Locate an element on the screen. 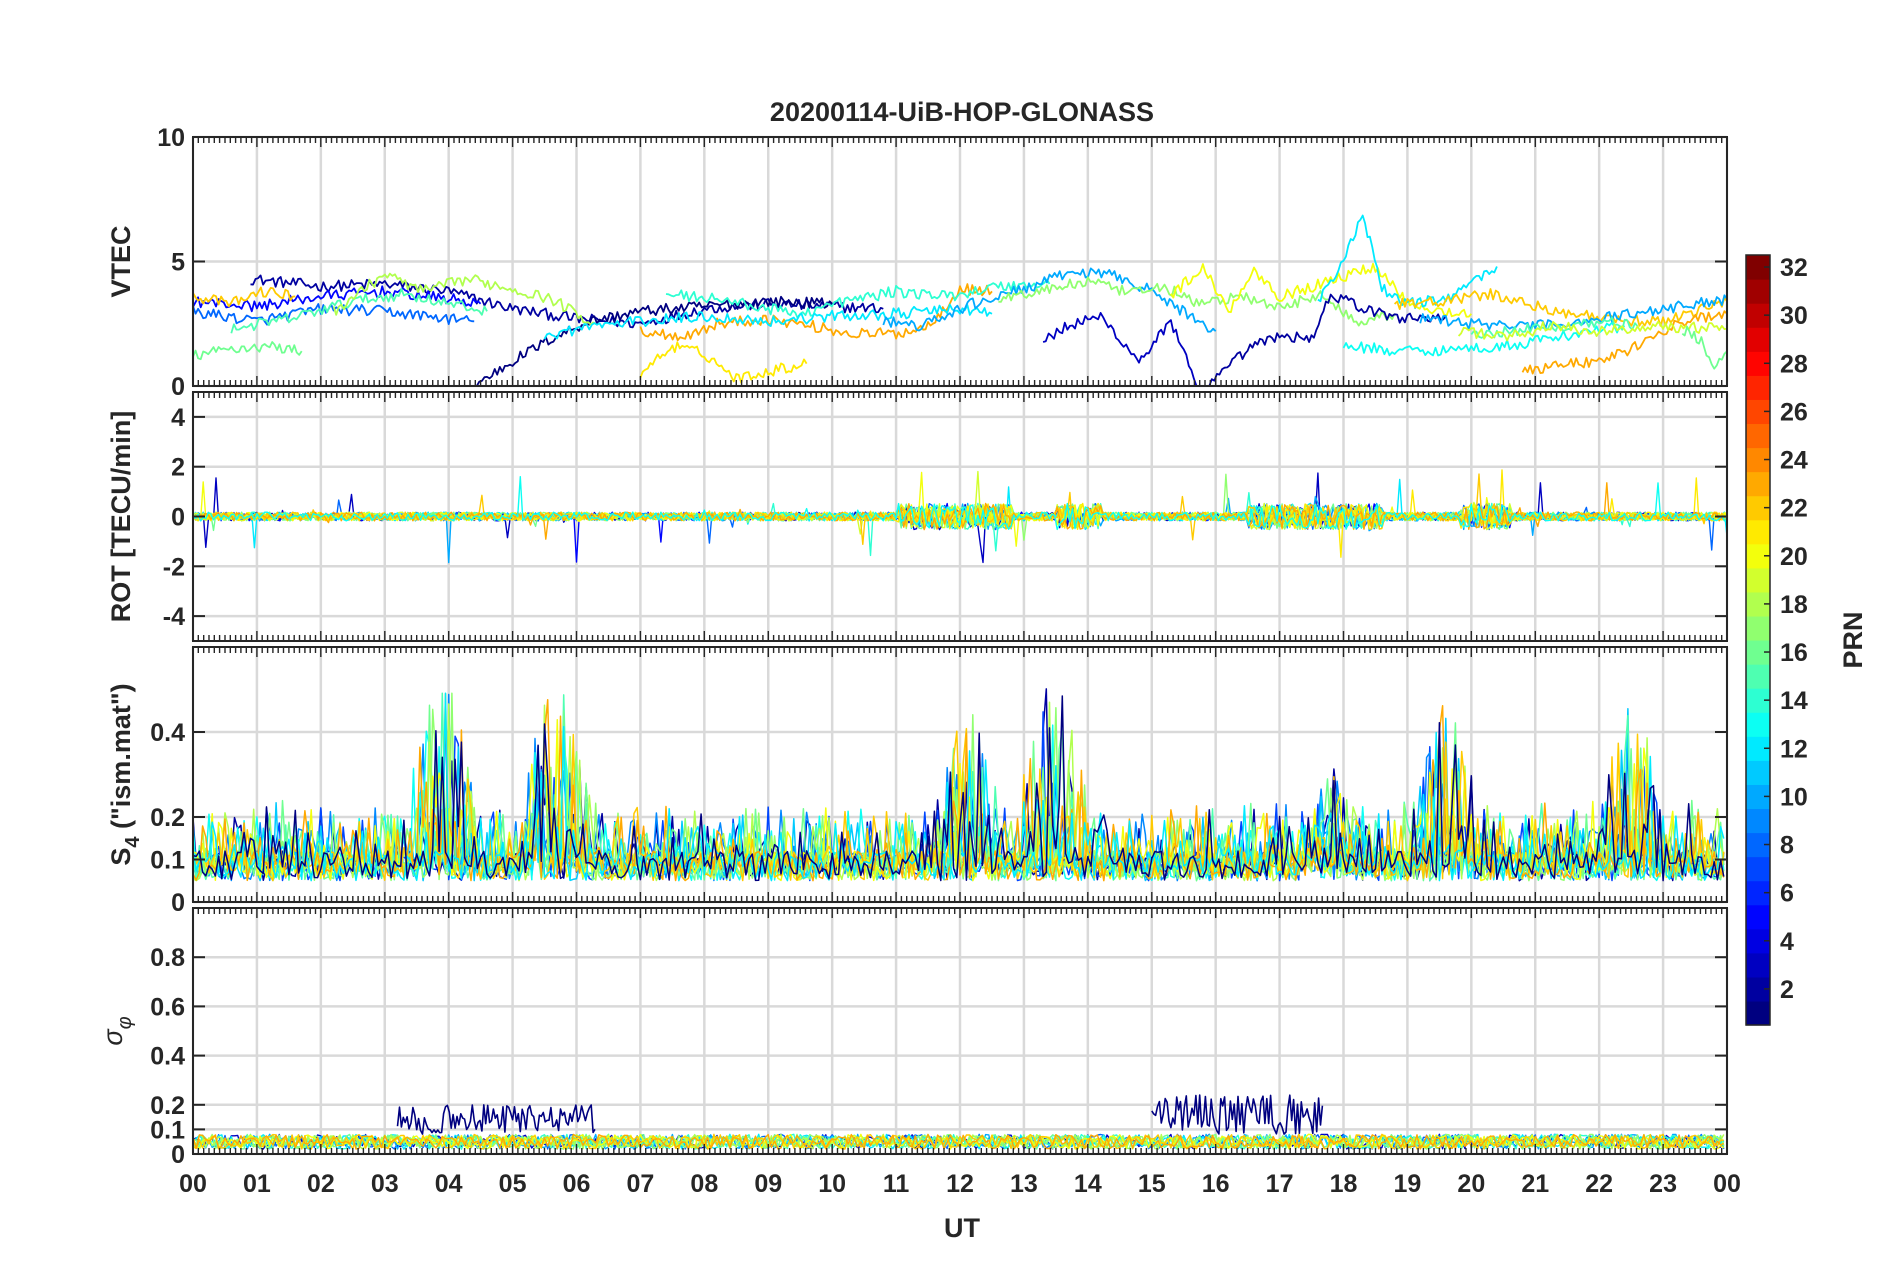  sigma_phi-traces is located at coordinates (959, 1122).